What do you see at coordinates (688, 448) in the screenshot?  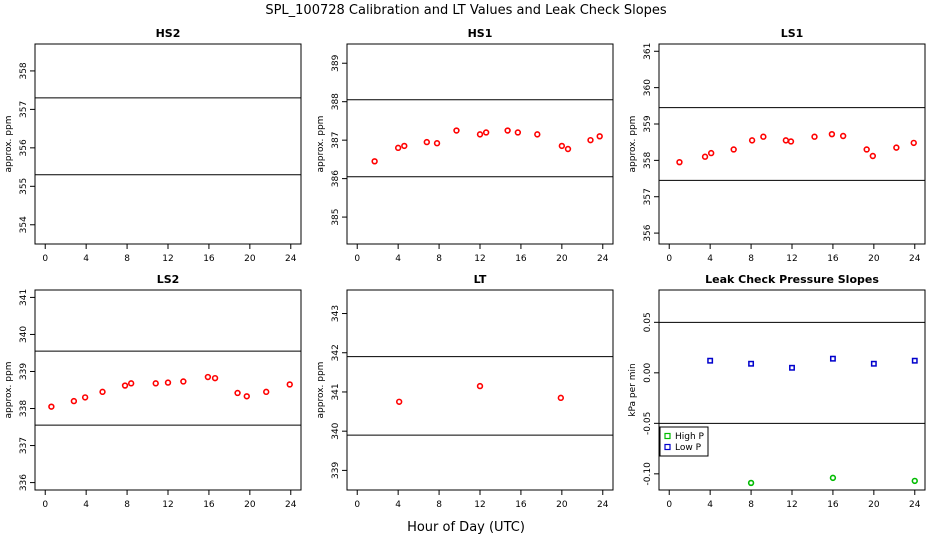 I see `legend-label: Low P` at bounding box center [688, 448].